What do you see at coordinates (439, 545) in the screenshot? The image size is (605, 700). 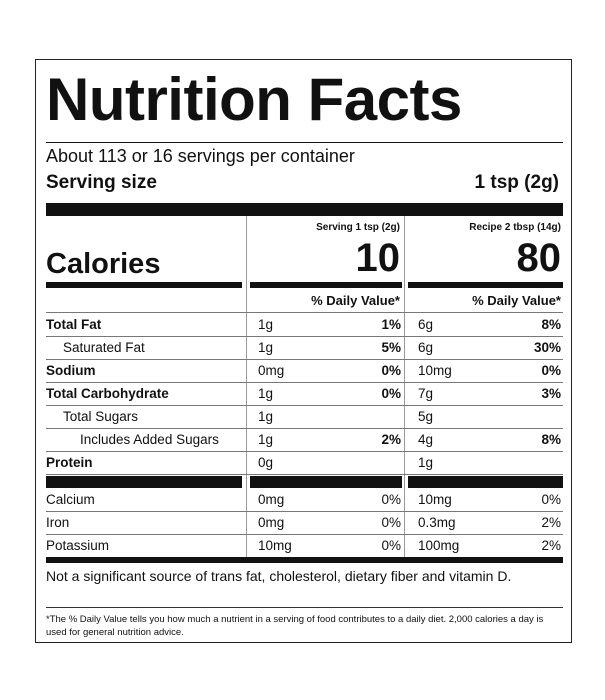 I see `amount-recipe: 100mg` at bounding box center [439, 545].